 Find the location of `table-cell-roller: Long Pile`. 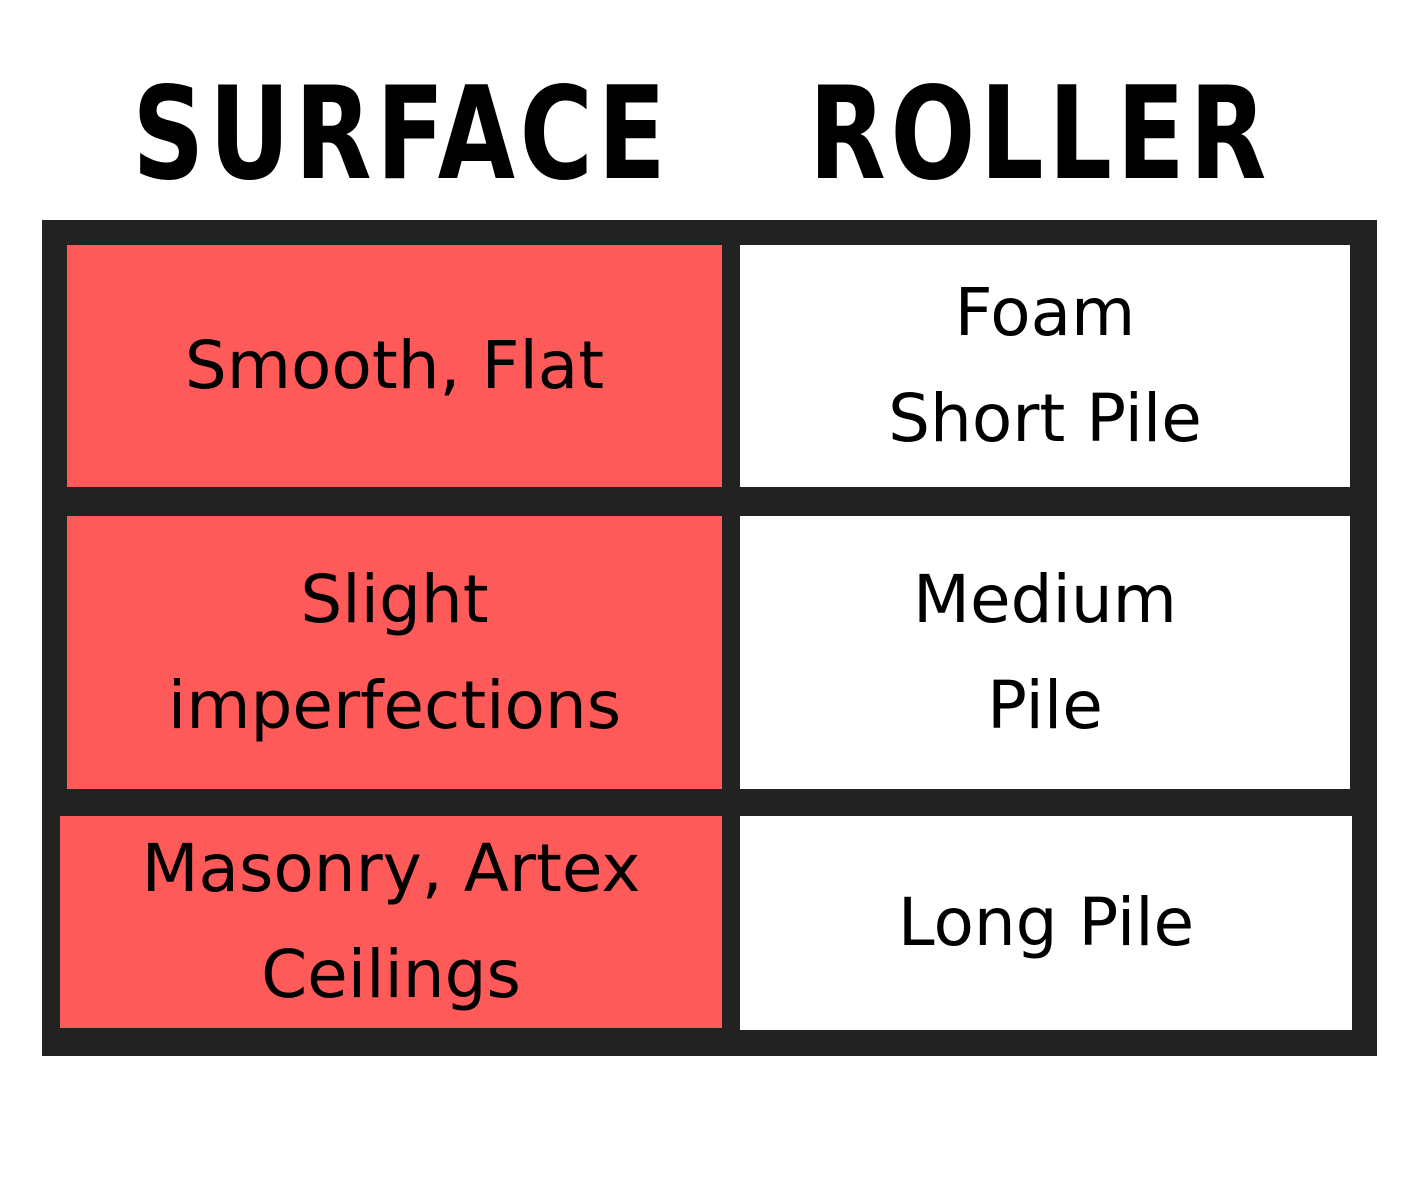

table-cell-roller: Long Pile is located at coordinates (1046, 923).